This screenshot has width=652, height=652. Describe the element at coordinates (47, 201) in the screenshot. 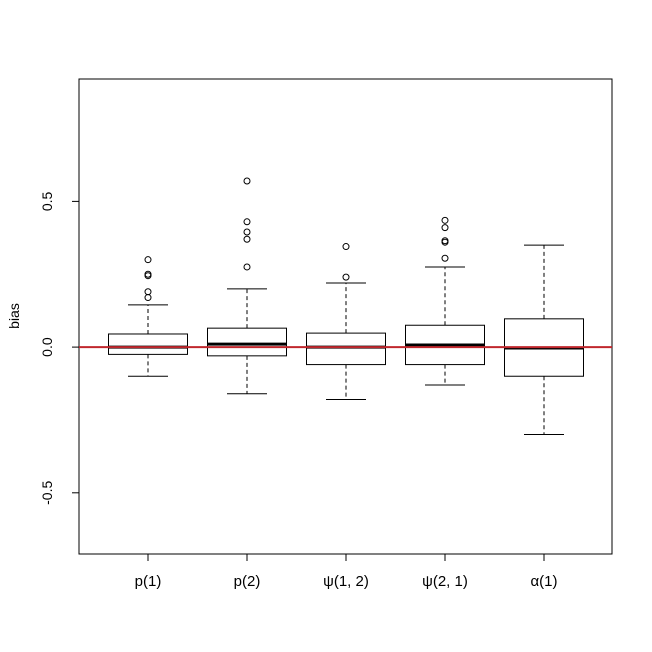

I see `y-tick-label: 0.5` at that location.